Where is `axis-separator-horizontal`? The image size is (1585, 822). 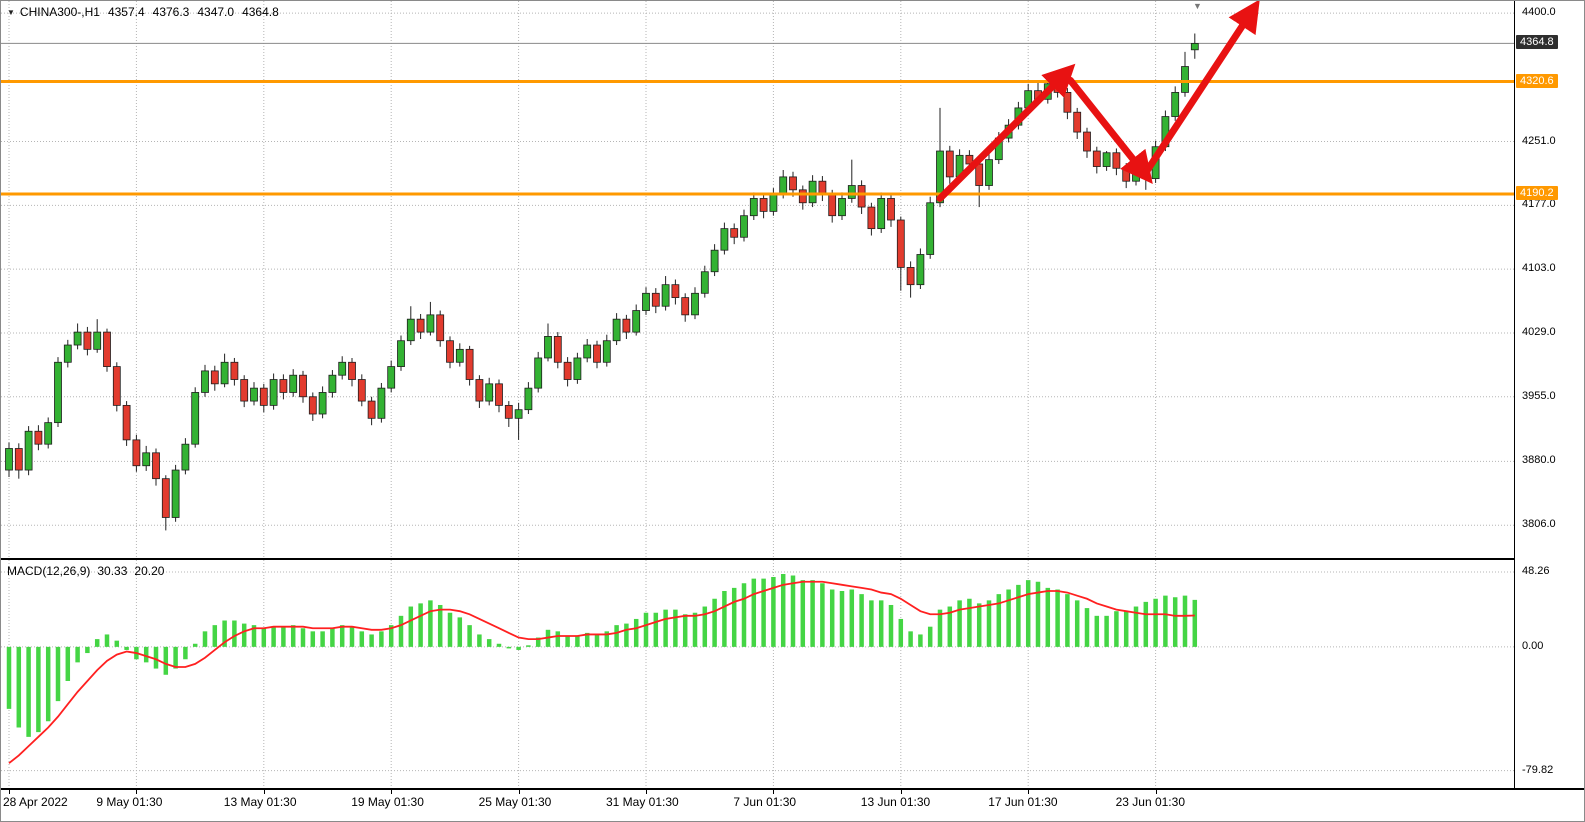 axis-separator-horizontal is located at coordinates (792, 789).